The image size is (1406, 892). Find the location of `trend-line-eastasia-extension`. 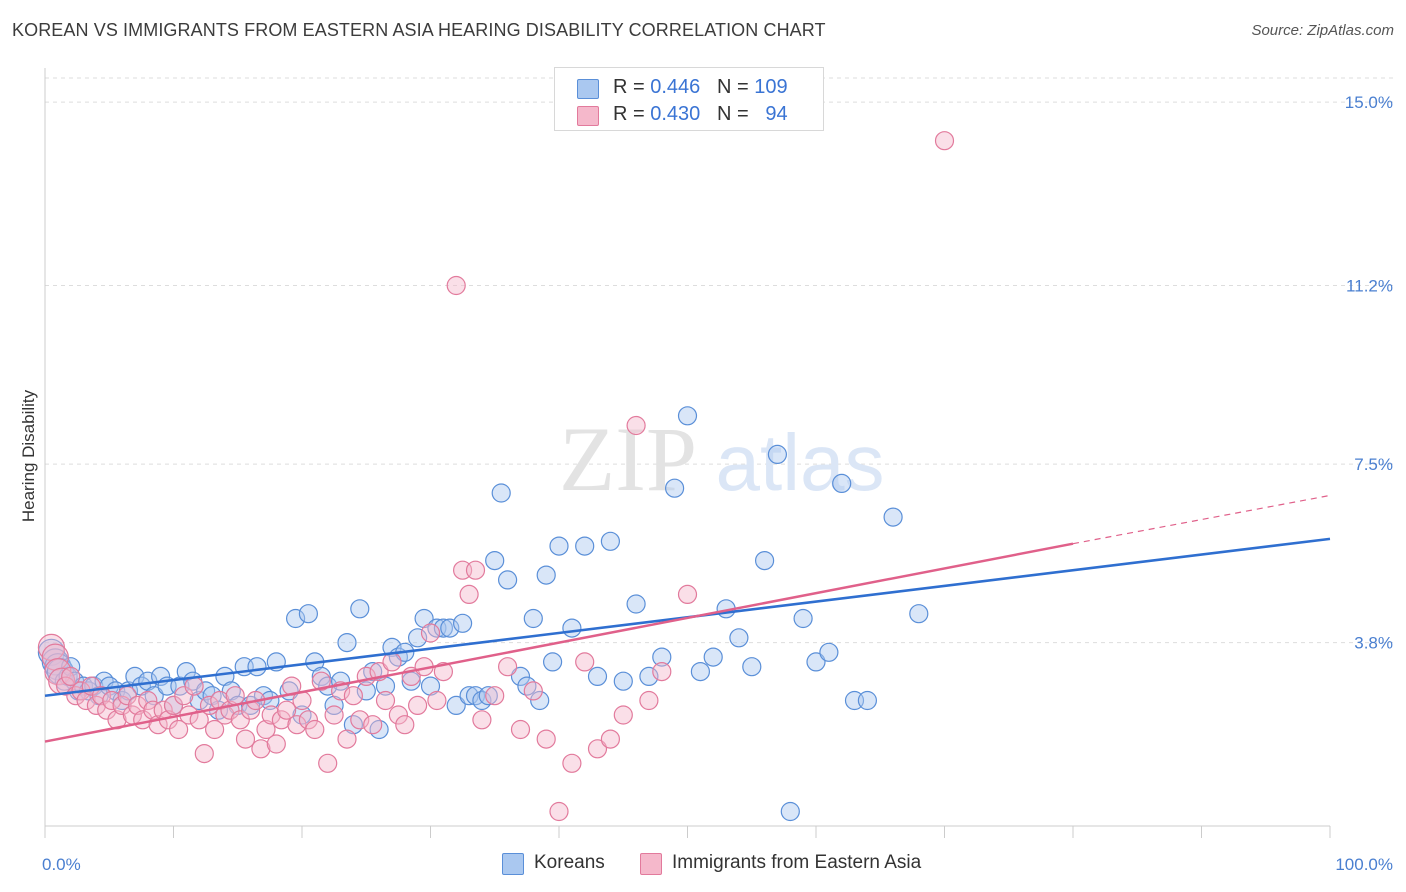

trend-line-eastasia-extension is located at coordinates (1201, 519).